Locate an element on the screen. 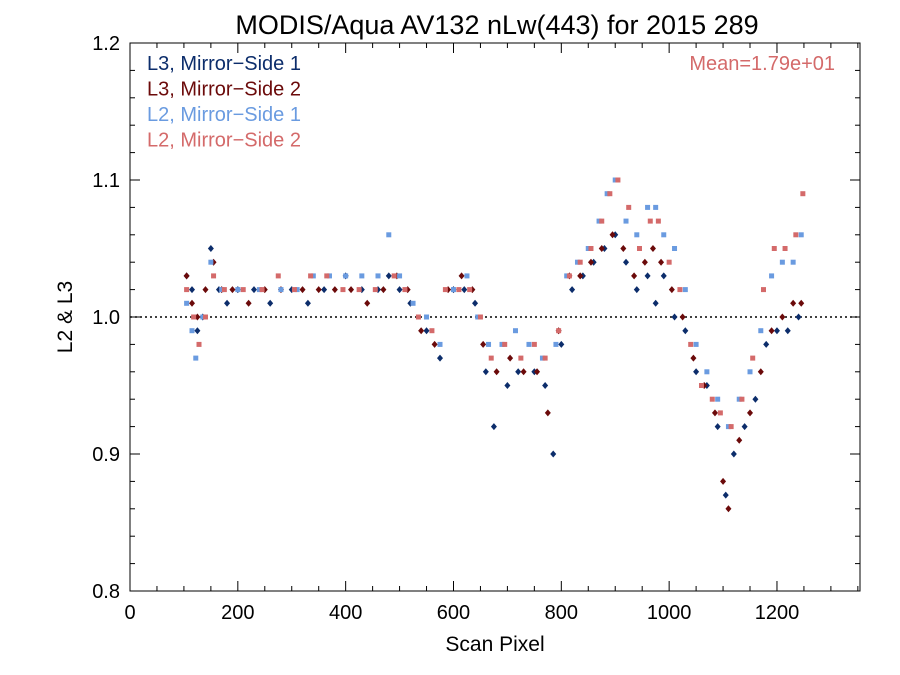  x-tick-label: 0 is located at coordinates (129, 613).